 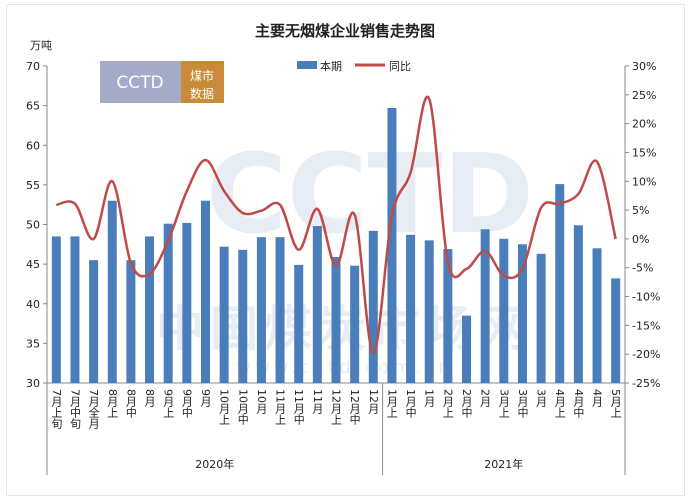 I want to click on bar-11月上, so click(x=280, y=310).